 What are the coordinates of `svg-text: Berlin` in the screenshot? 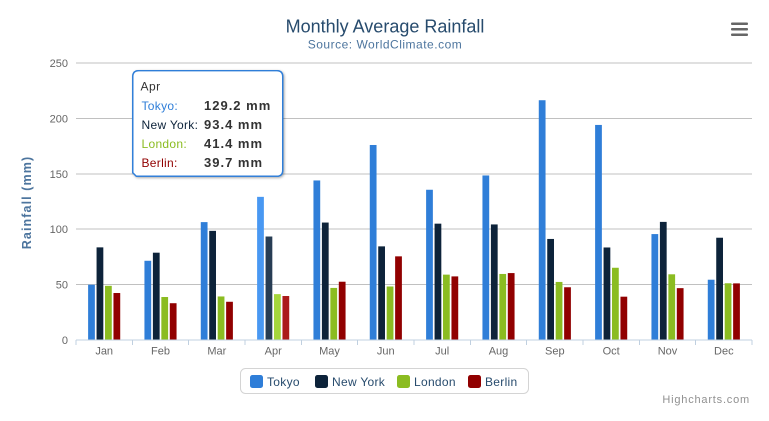 It's located at (501, 382).